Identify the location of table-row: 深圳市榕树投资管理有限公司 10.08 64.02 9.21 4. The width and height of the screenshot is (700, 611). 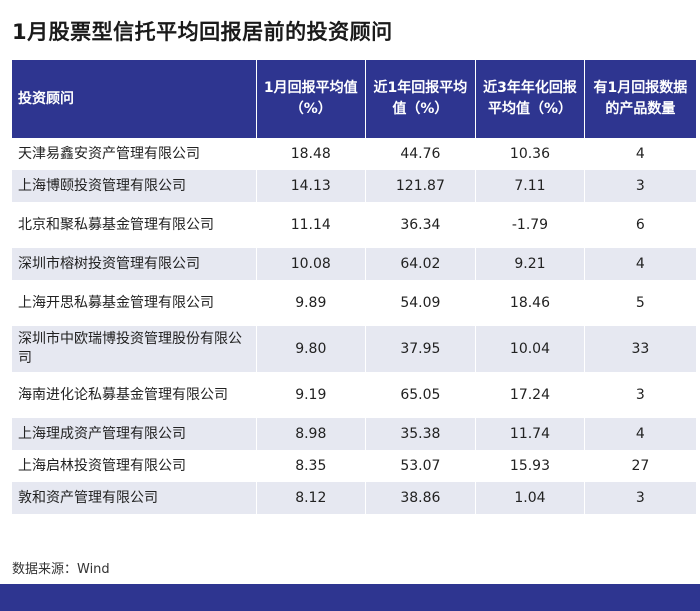
(354, 264).